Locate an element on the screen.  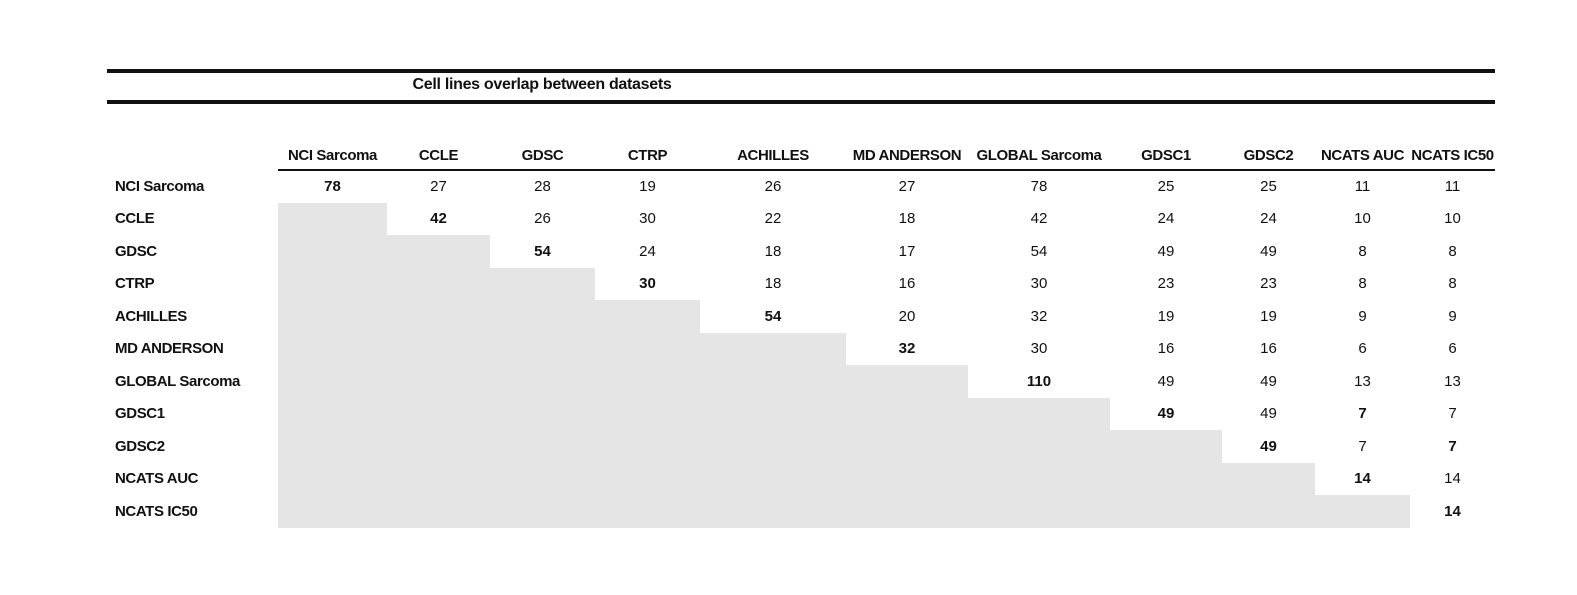
cell-achilles-global-sarcoma: 32 is located at coordinates (1039, 316).